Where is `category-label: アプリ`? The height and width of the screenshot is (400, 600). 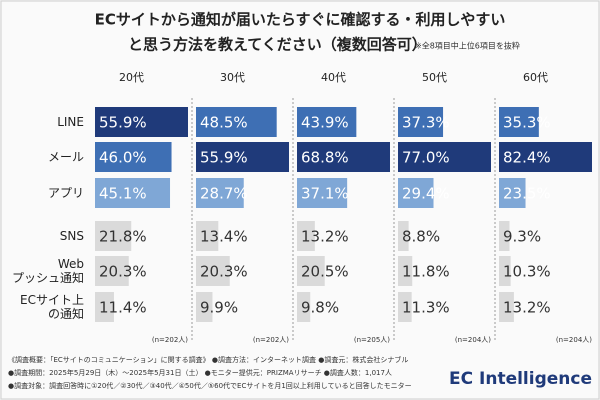 category-label: アプリ is located at coordinates (66, 193).